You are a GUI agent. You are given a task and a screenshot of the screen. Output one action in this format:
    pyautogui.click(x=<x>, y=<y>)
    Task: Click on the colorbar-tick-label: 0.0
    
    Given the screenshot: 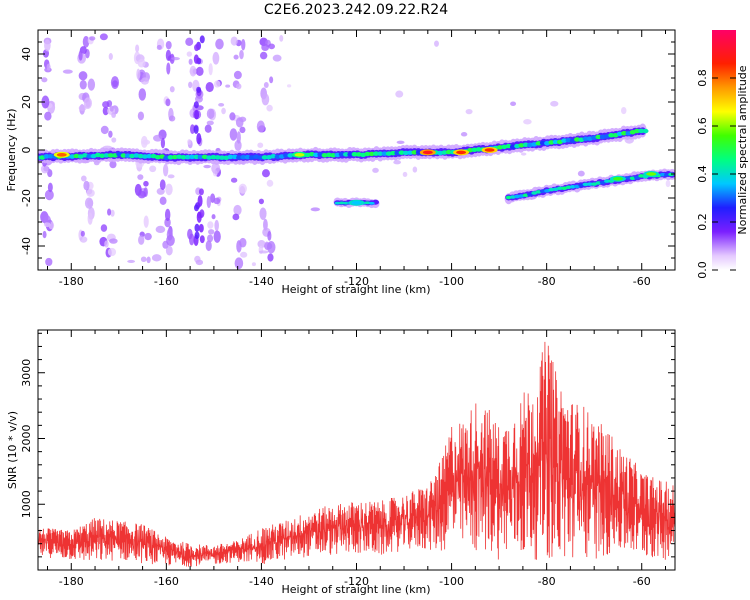 What is the action you would take?
    pyautogui.click(x=702, y=270)
    